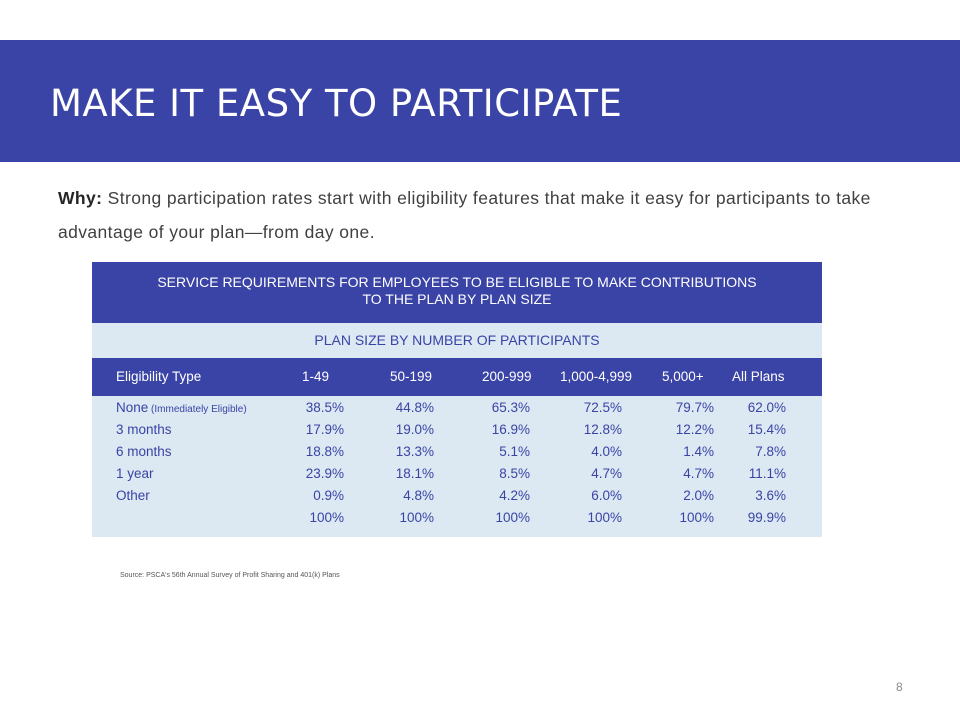 The height and width of the screenshot is (720, 960). Describe the element at coordinates (133, 495) in the screenshot. I see `row-label: Other` at that location.